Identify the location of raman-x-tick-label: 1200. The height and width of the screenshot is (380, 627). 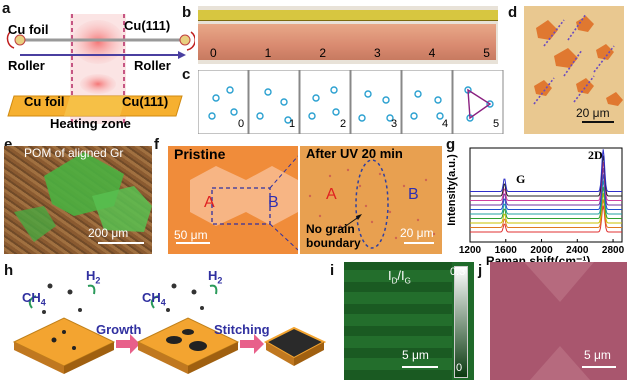
(470, 250).